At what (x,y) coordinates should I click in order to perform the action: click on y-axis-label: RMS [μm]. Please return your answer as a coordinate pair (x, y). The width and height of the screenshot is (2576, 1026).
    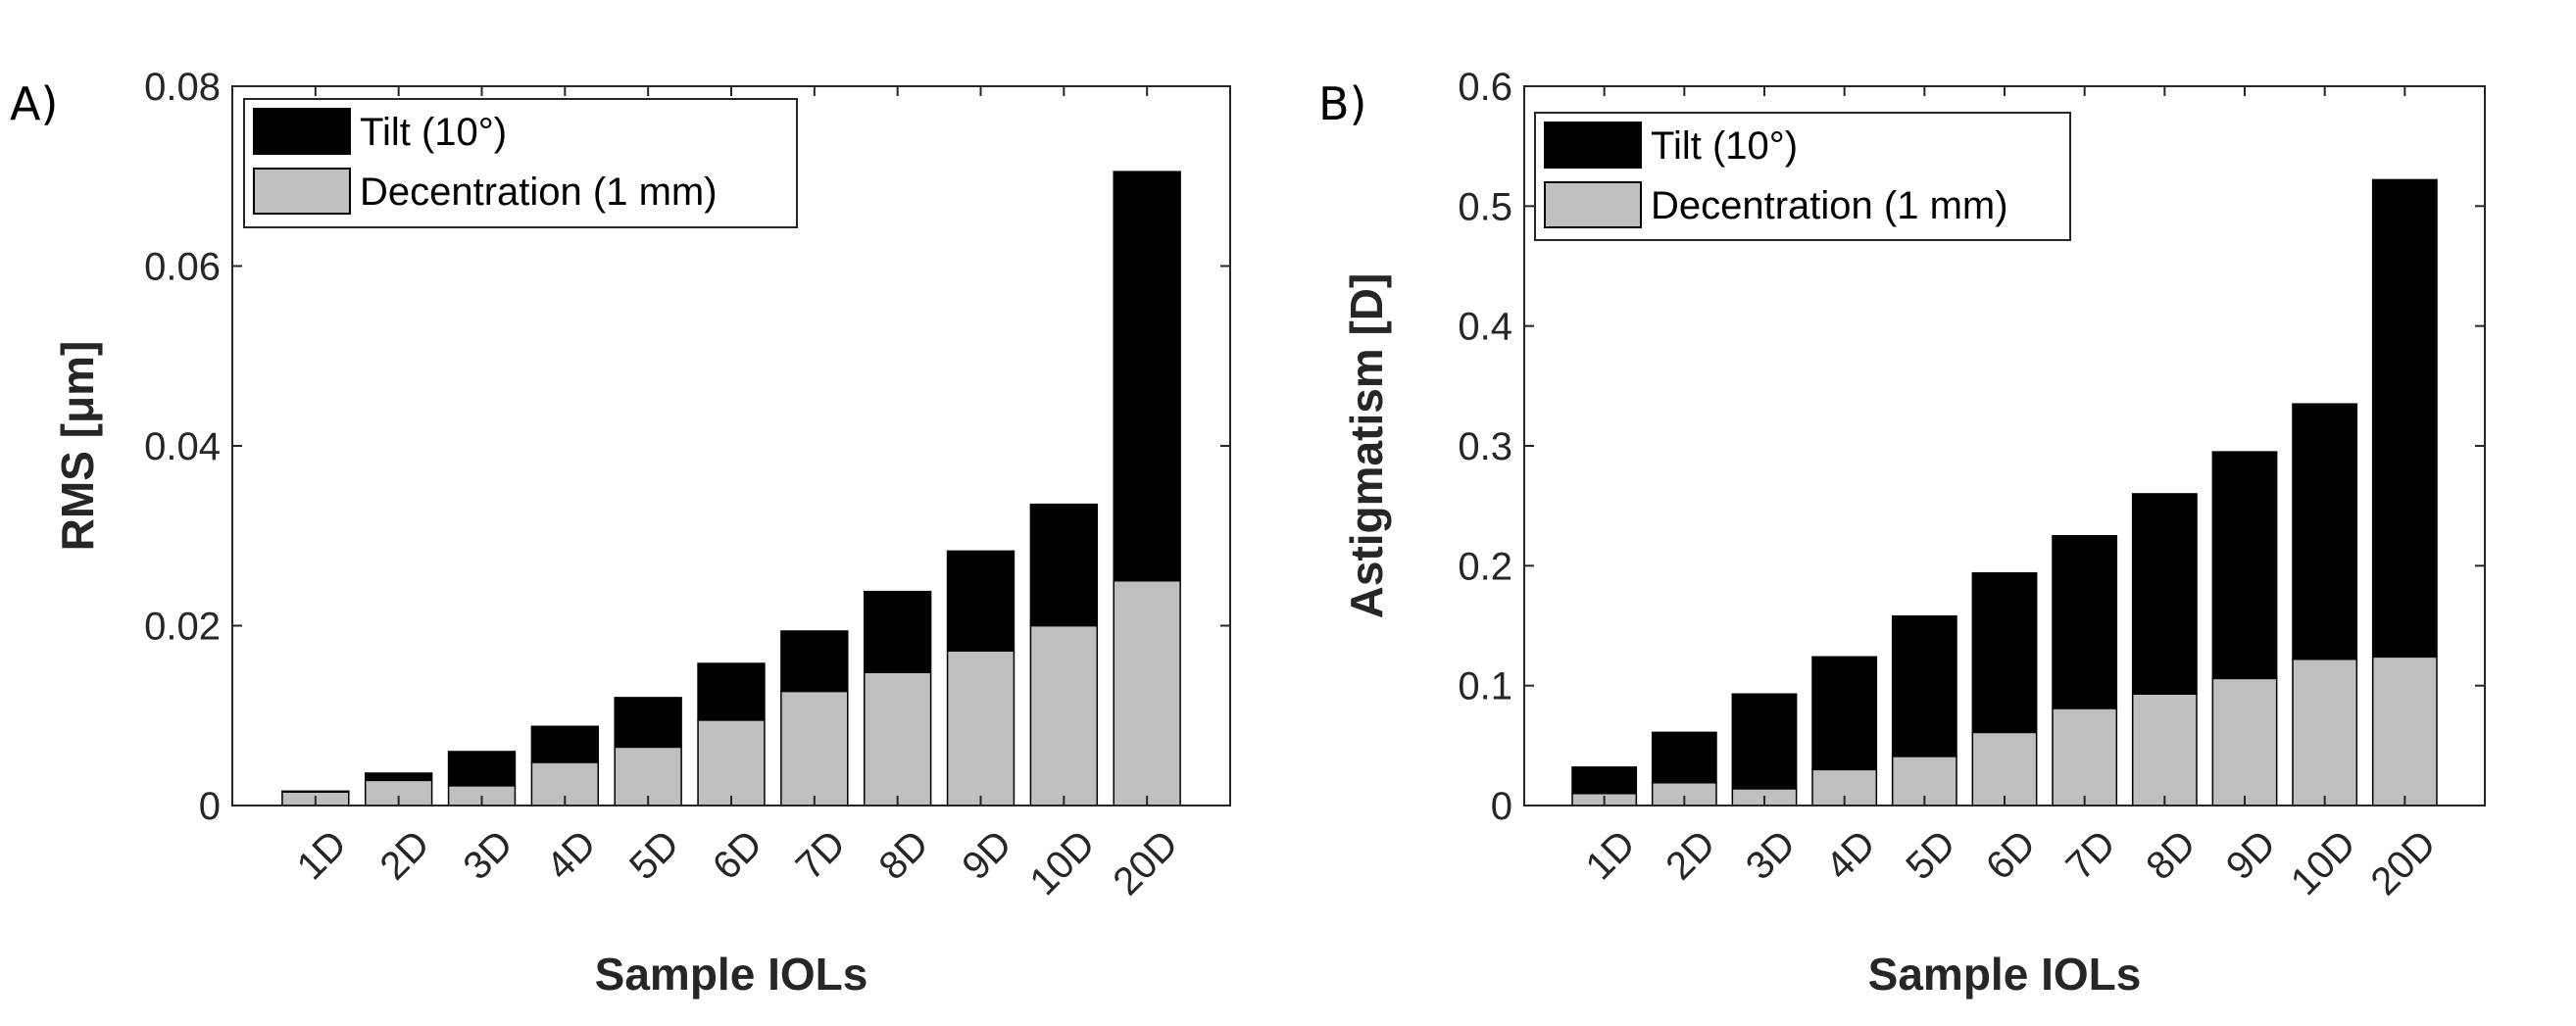
    Looking at the image, I should click on (77, 446).